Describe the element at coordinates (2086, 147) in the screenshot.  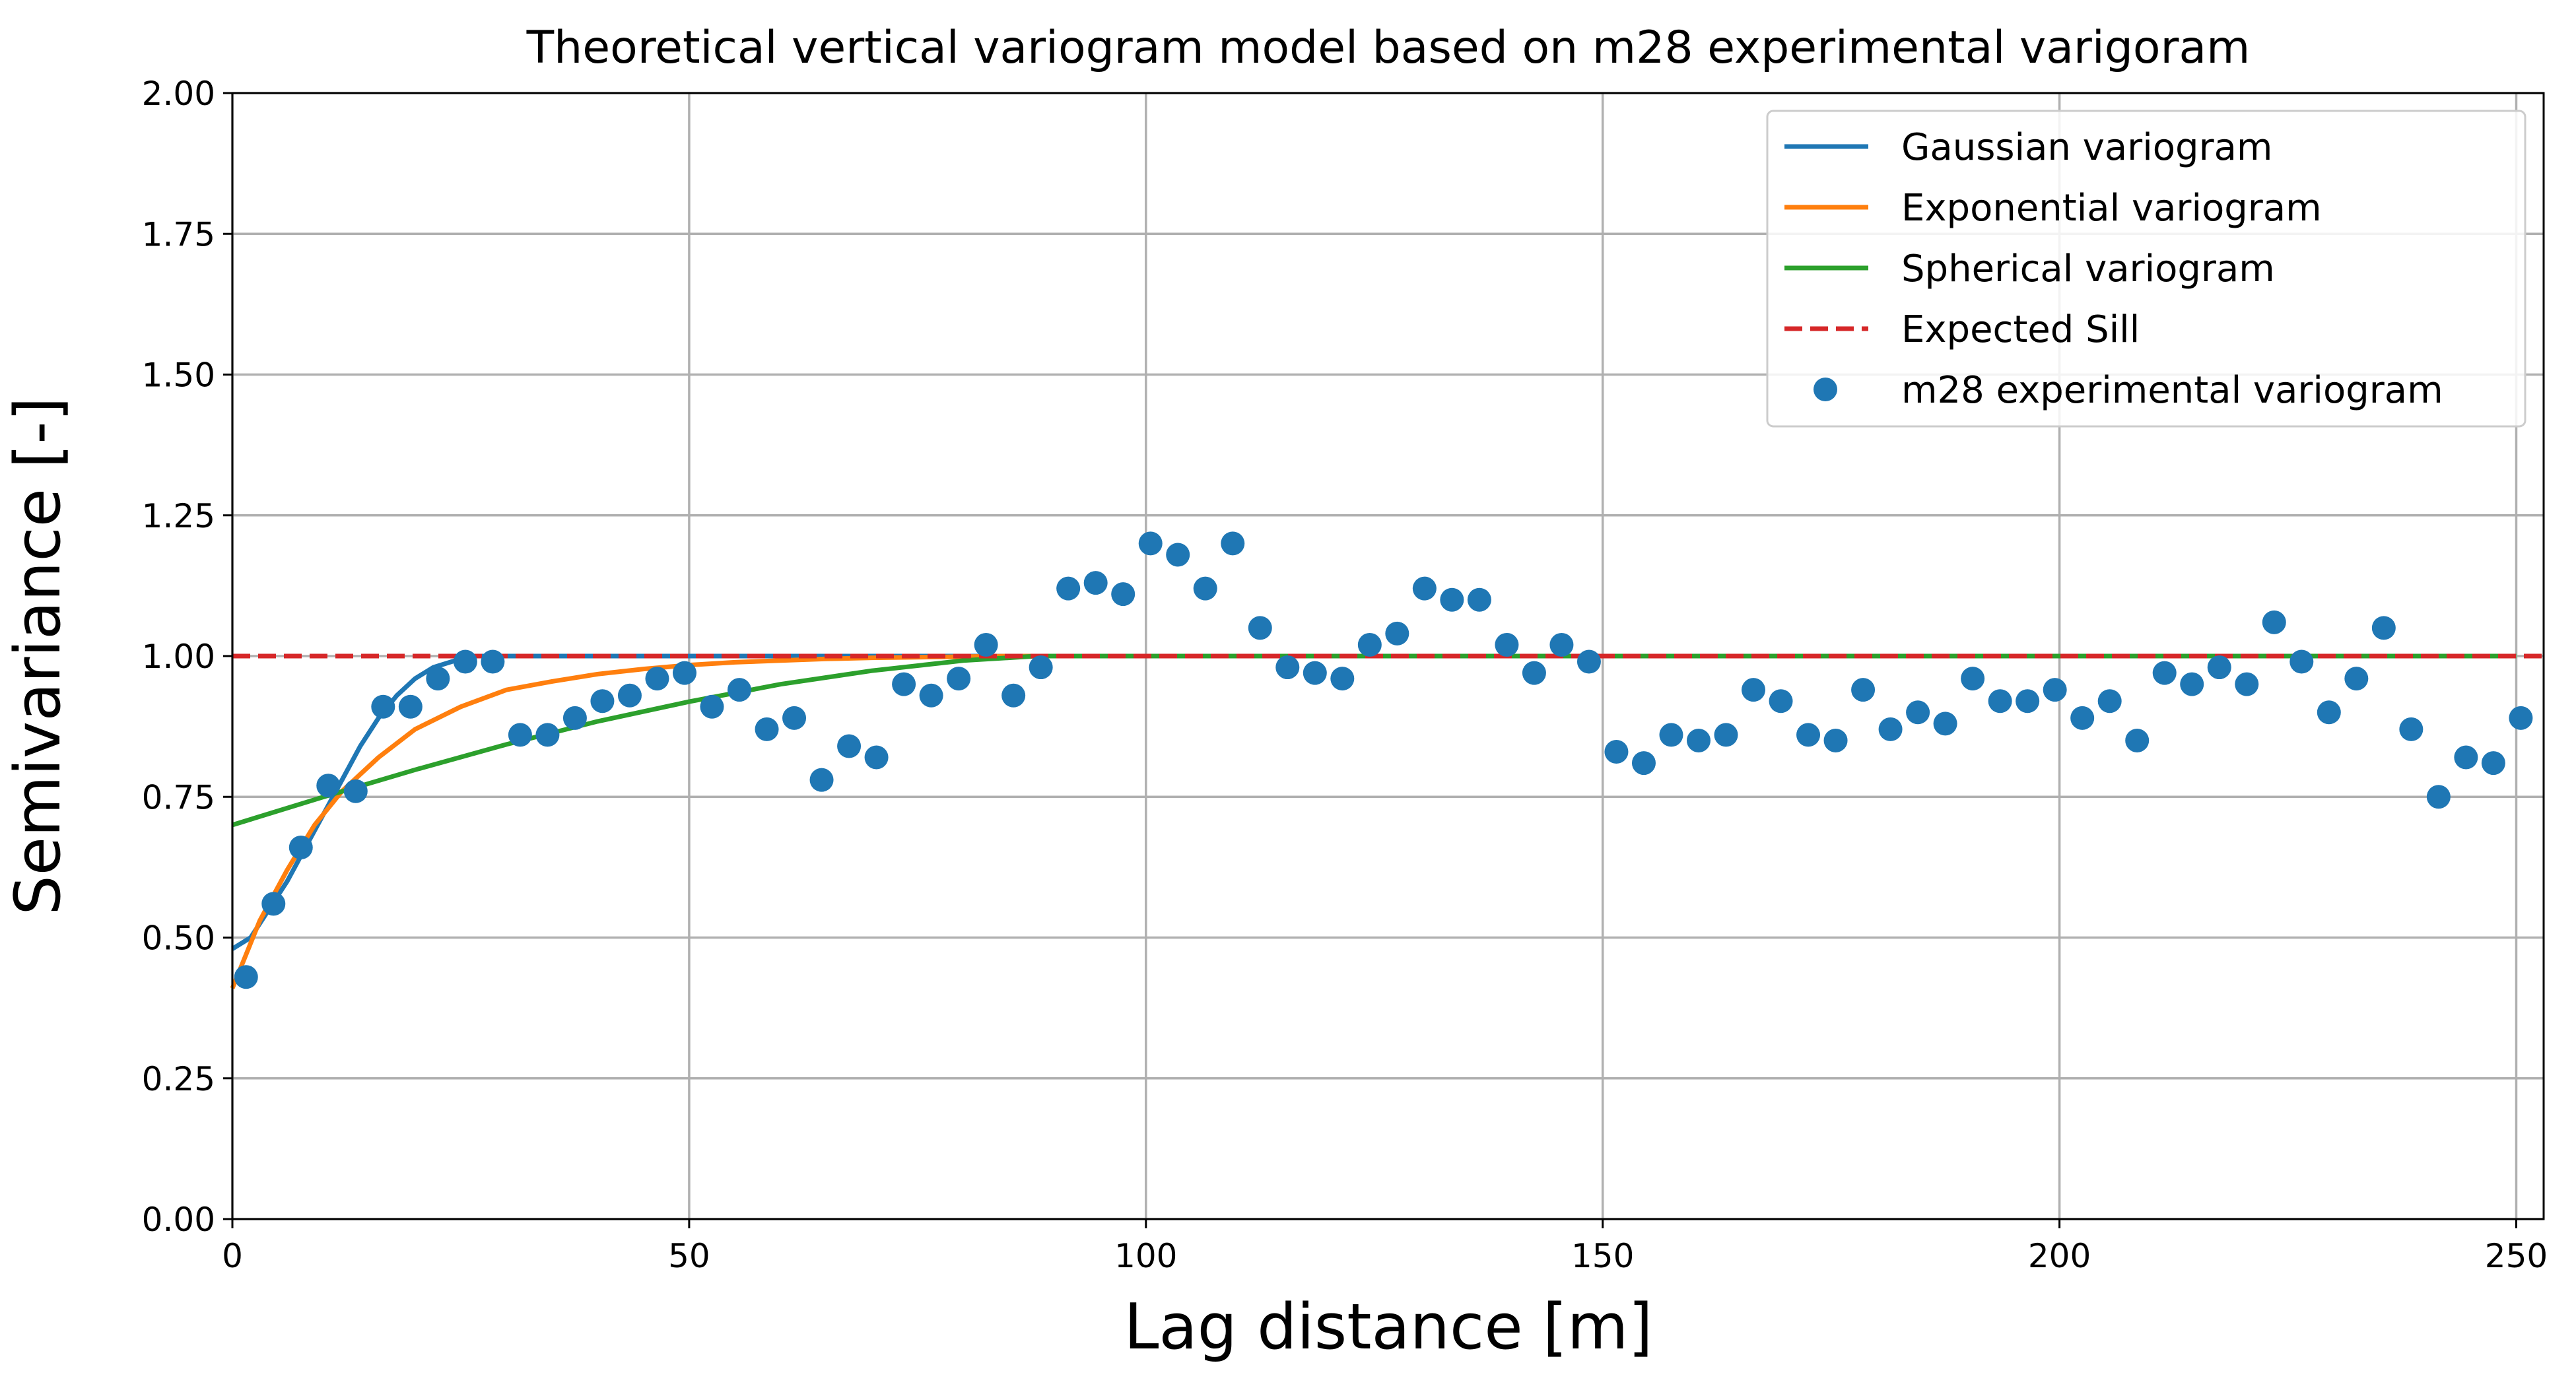
I see `legend-label: Gaussian variogram` at that location.